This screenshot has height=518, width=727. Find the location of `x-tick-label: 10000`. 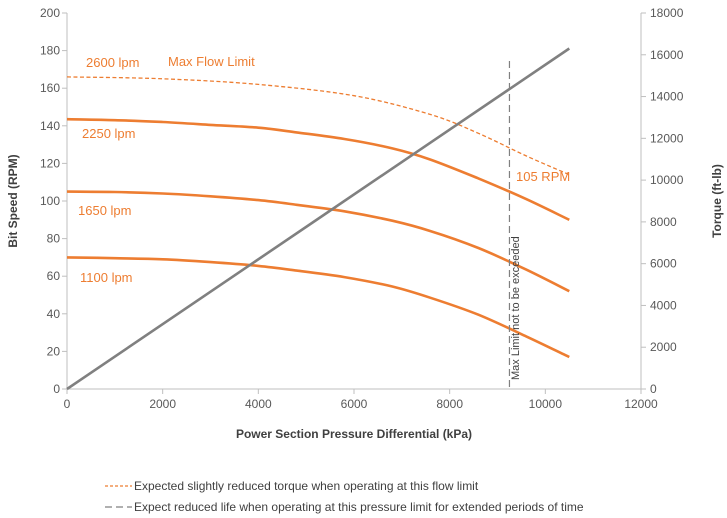

x-tick-label: 10000 is located at coordinates (546, 404).